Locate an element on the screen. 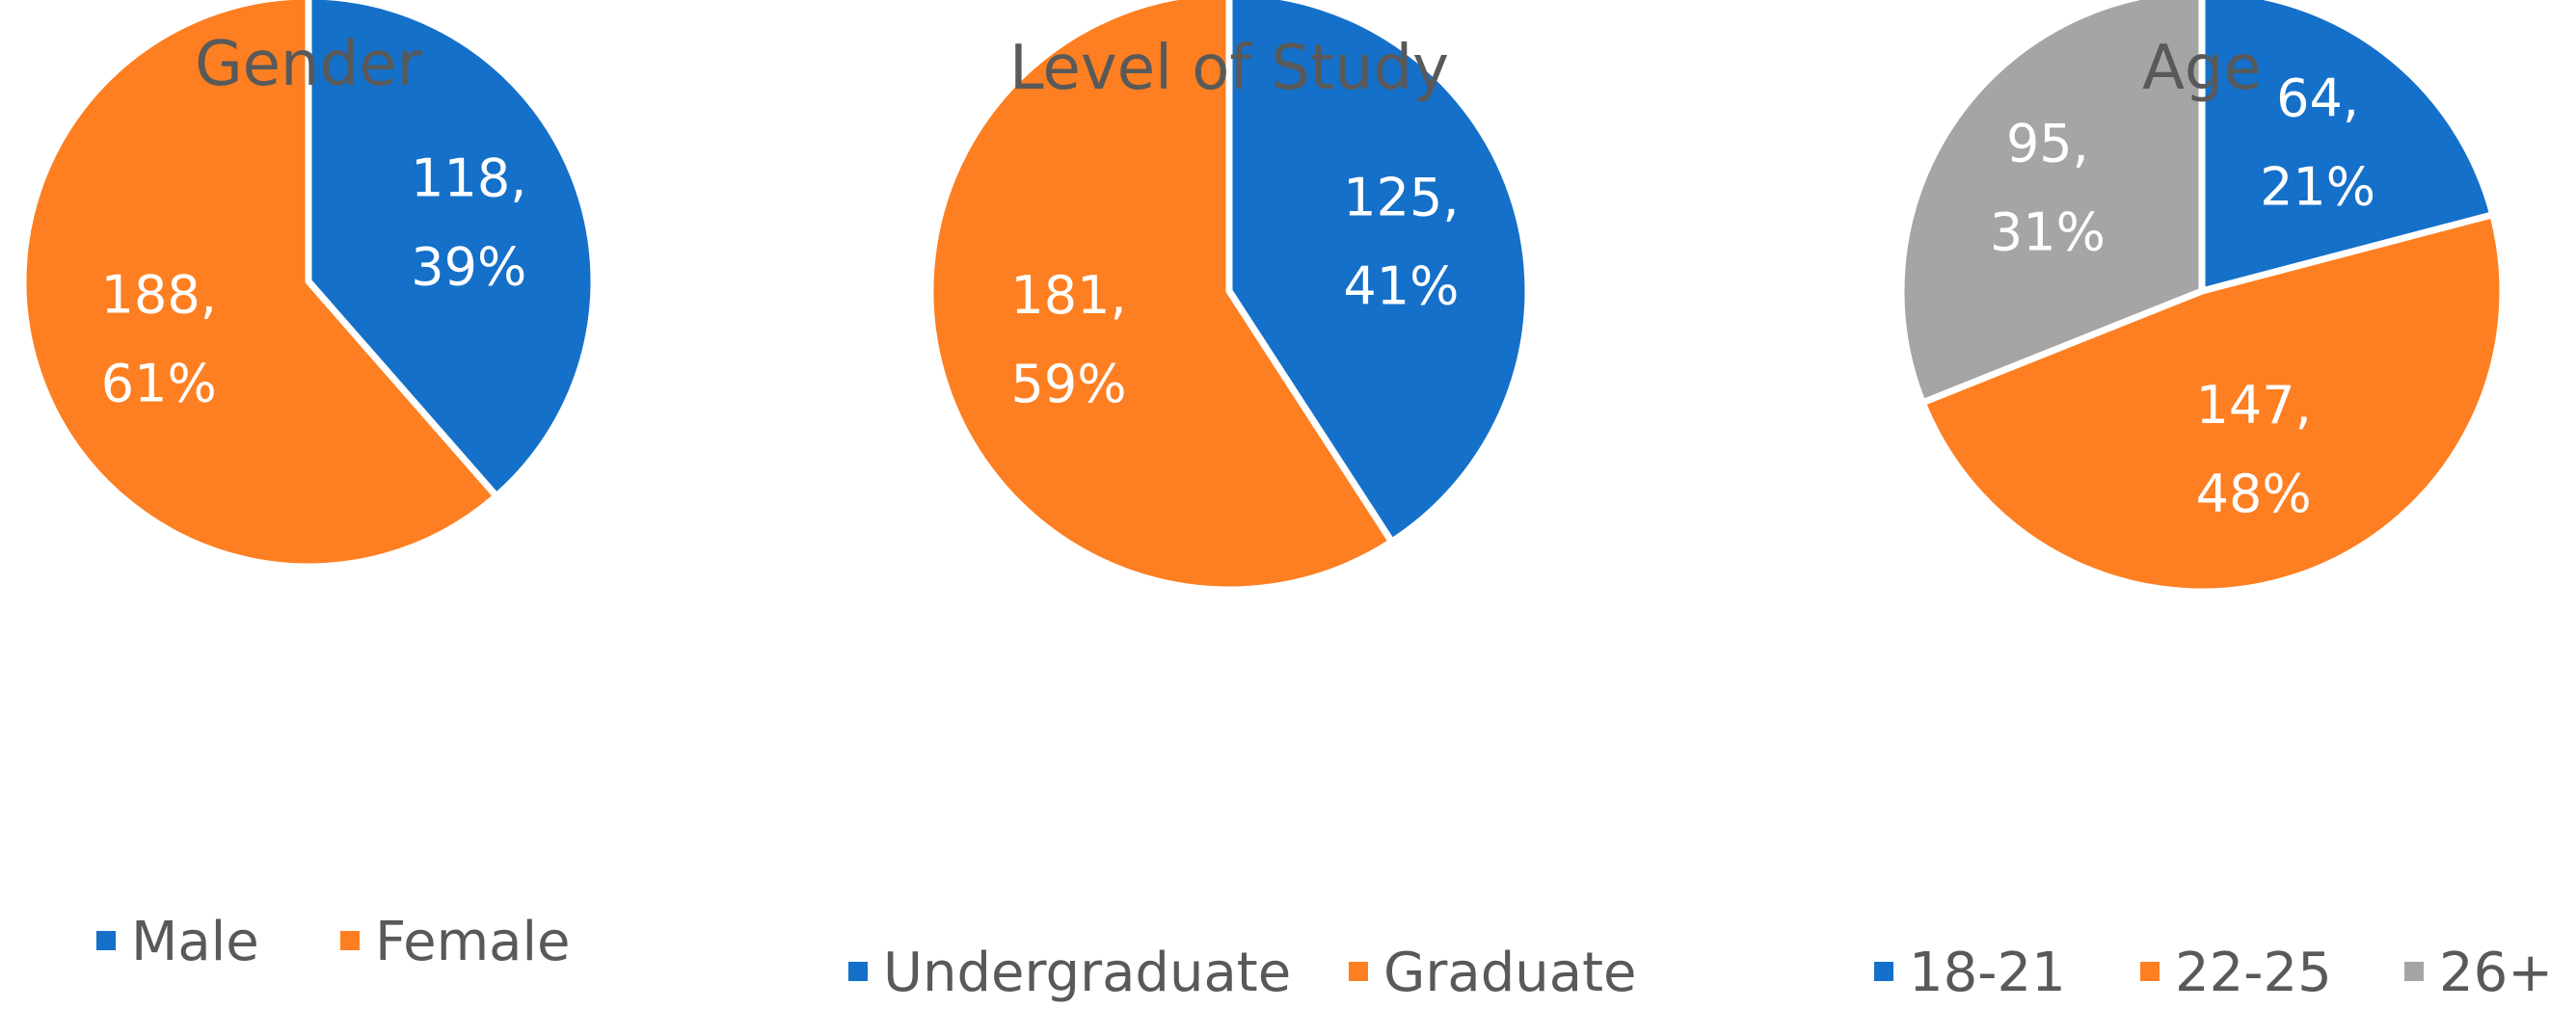  data-label-value: 147, is located at coordinates (2254, 405).